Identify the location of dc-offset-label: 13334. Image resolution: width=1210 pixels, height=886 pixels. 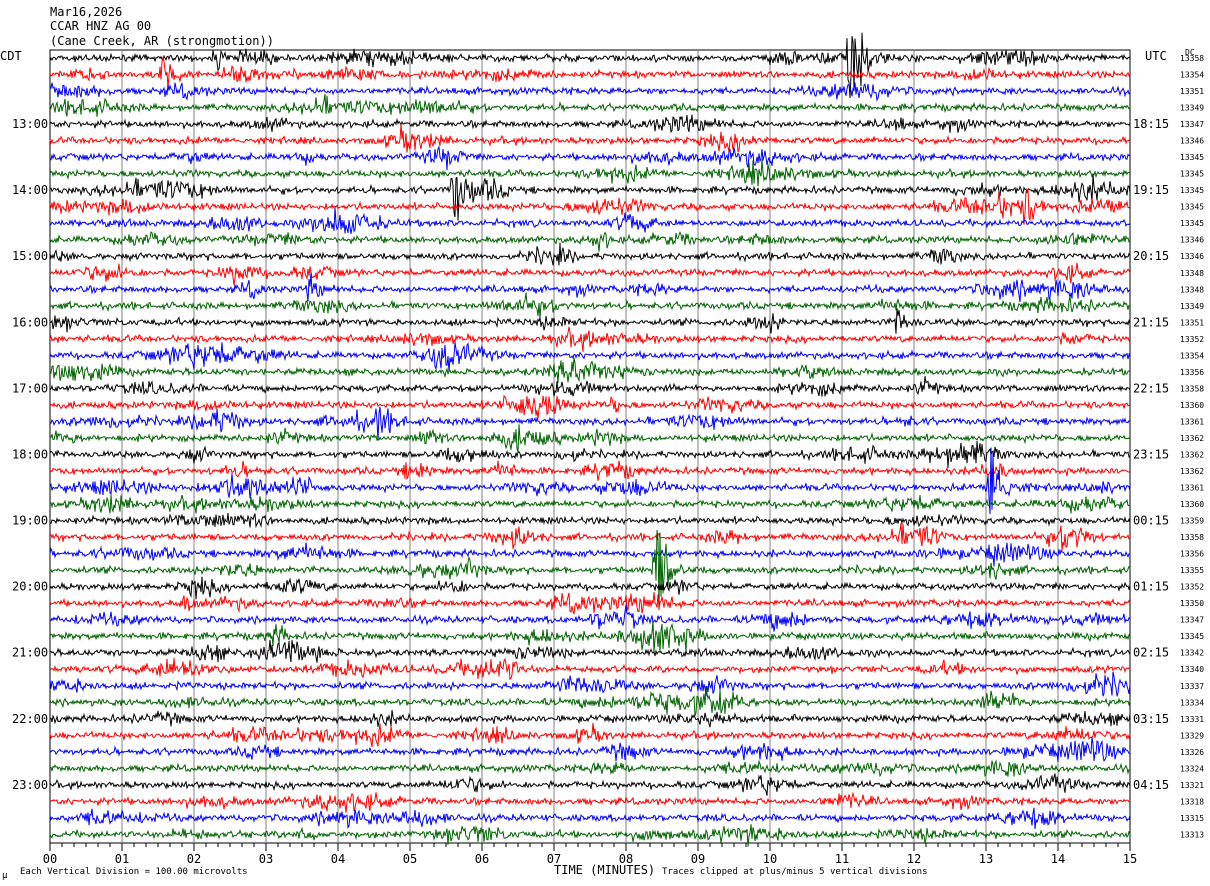
(1192, 702).